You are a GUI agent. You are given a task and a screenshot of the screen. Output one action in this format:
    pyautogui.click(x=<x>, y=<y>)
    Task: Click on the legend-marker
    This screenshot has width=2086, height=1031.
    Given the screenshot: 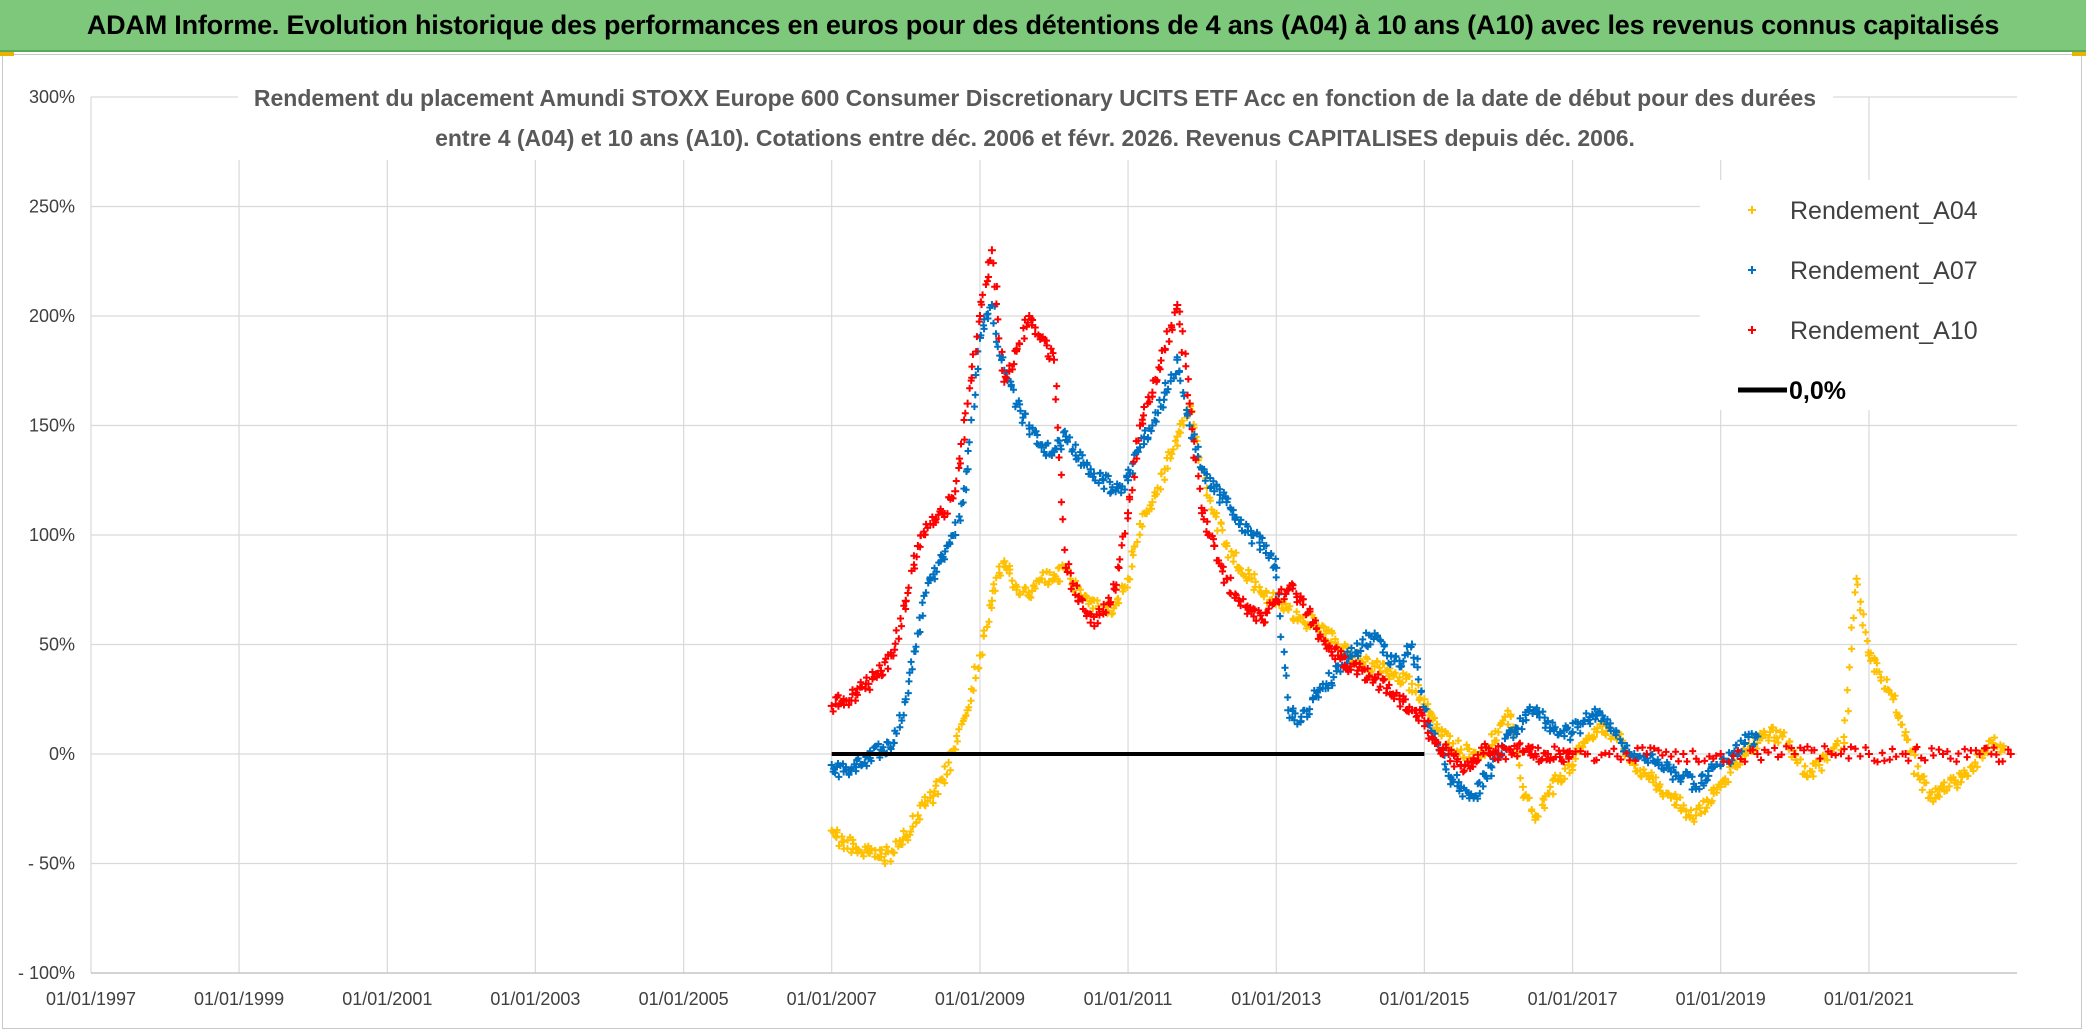 What is the action you would take?
    pyautogui.click(x=1752, y=210)
    